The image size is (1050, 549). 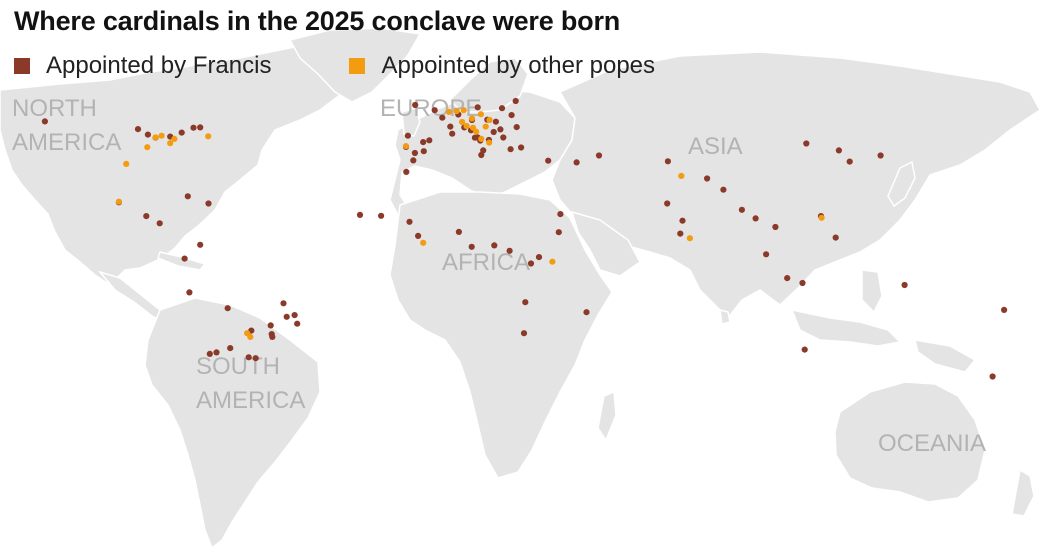 What do you see at coordinates (357, 66) in the screenshot?
I see `legend-swatch-other-popes` at bounding box center [357, 66].